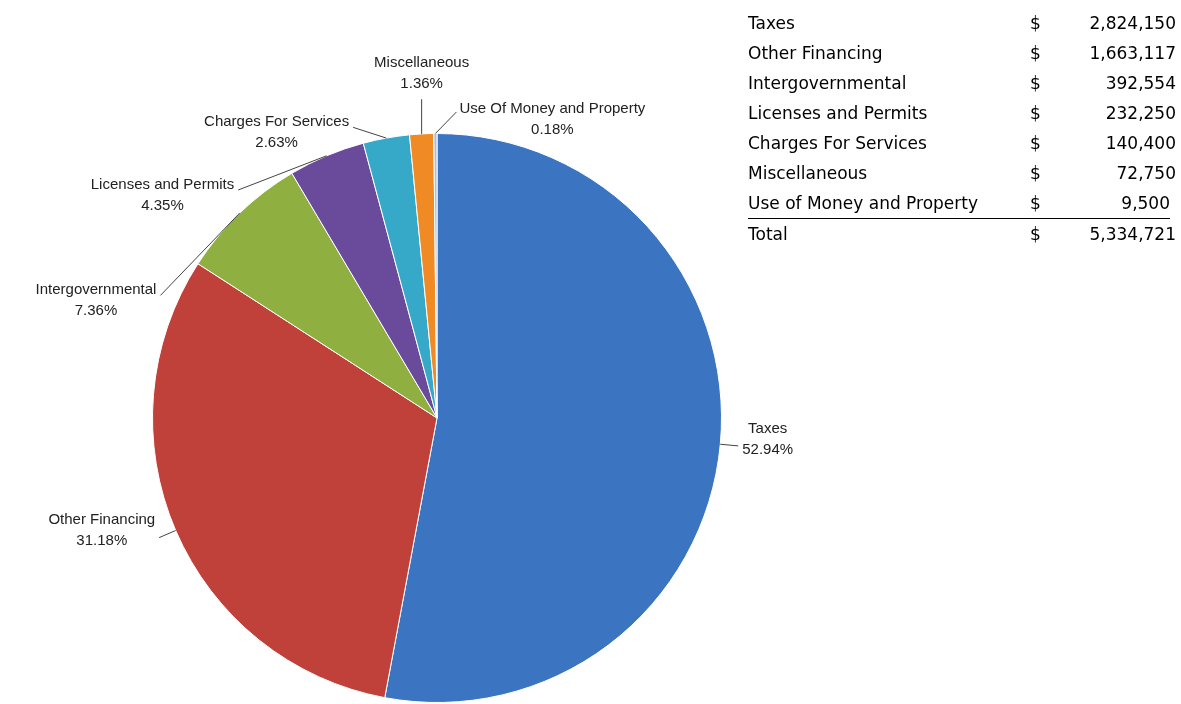  What do you see at coordinates (1103, 234) in the screenshot?
I see `text: $ 5,334,721` at bounding box center [1103, 234].